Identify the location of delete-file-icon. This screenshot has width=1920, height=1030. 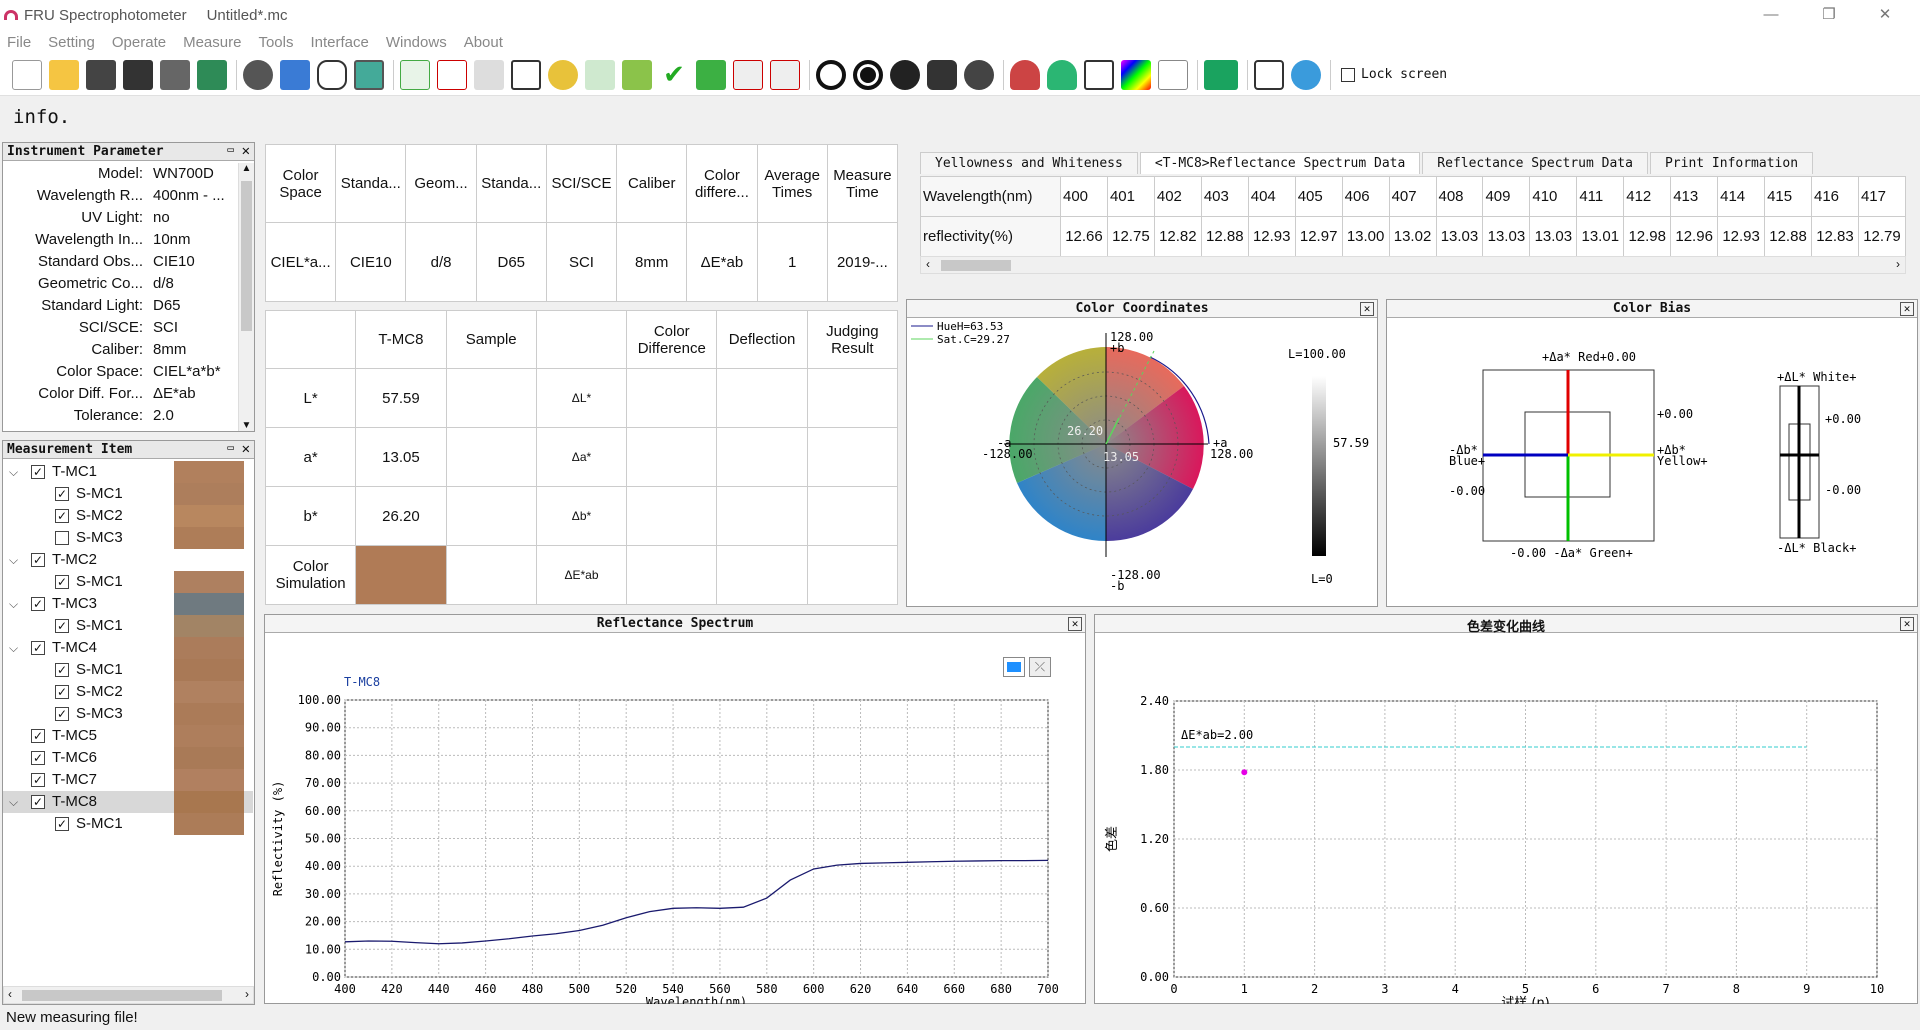
(452, 74).